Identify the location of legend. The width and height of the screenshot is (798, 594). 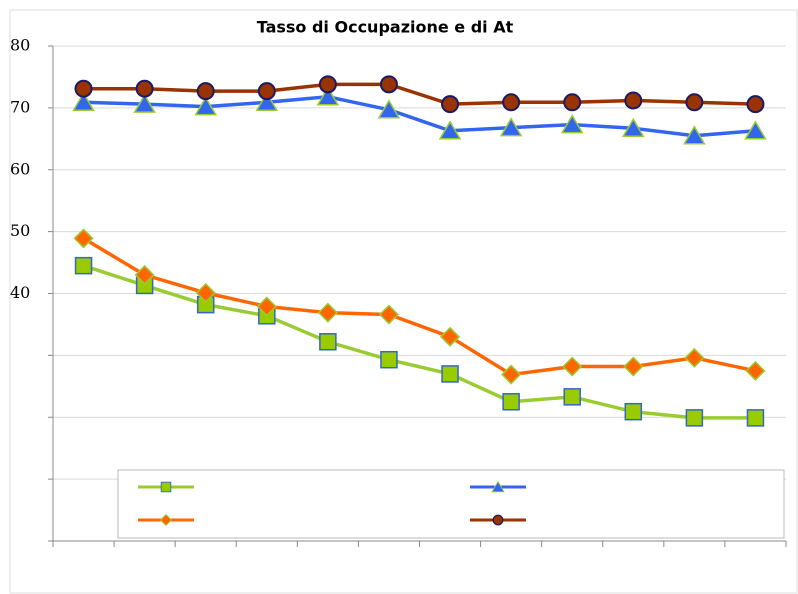
(451, 504).